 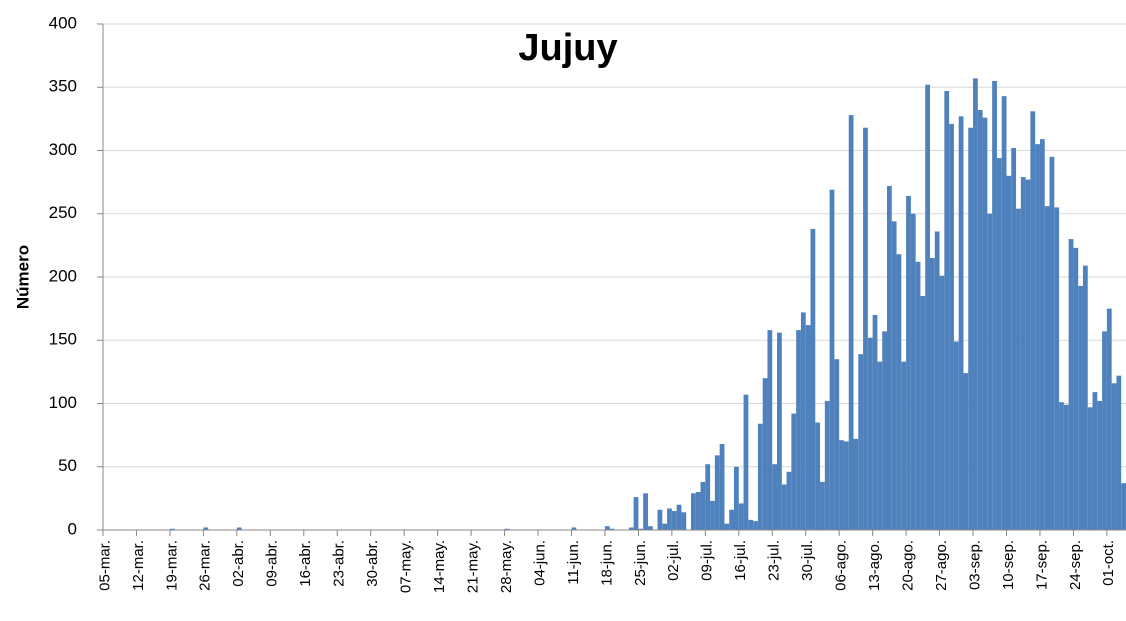 I want to click on x-tick-label: 30-jul., so click(x=807, y=560).